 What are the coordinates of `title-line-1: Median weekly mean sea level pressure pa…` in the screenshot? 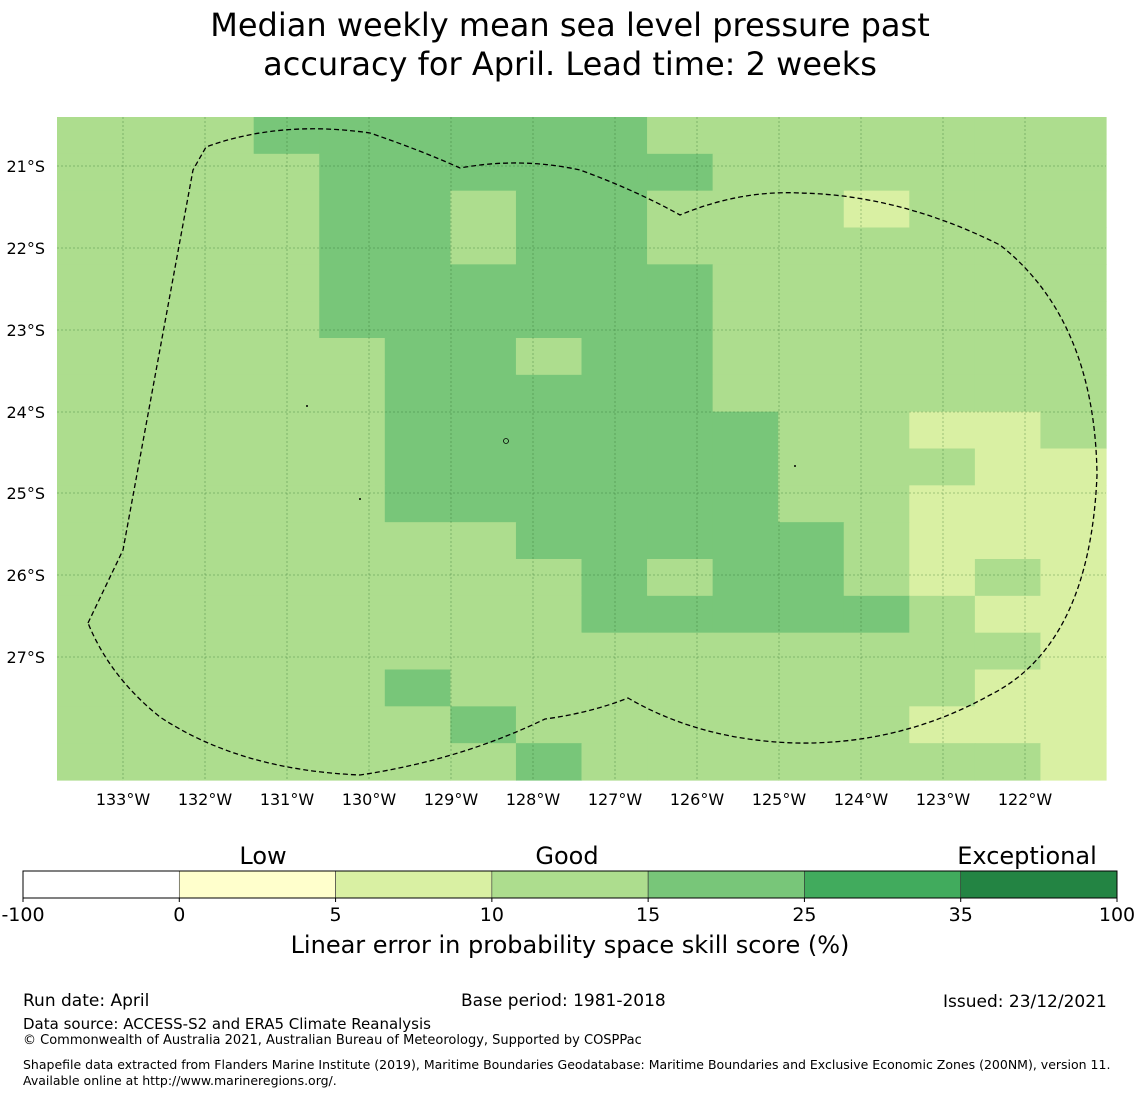 It's located at (570, 25).